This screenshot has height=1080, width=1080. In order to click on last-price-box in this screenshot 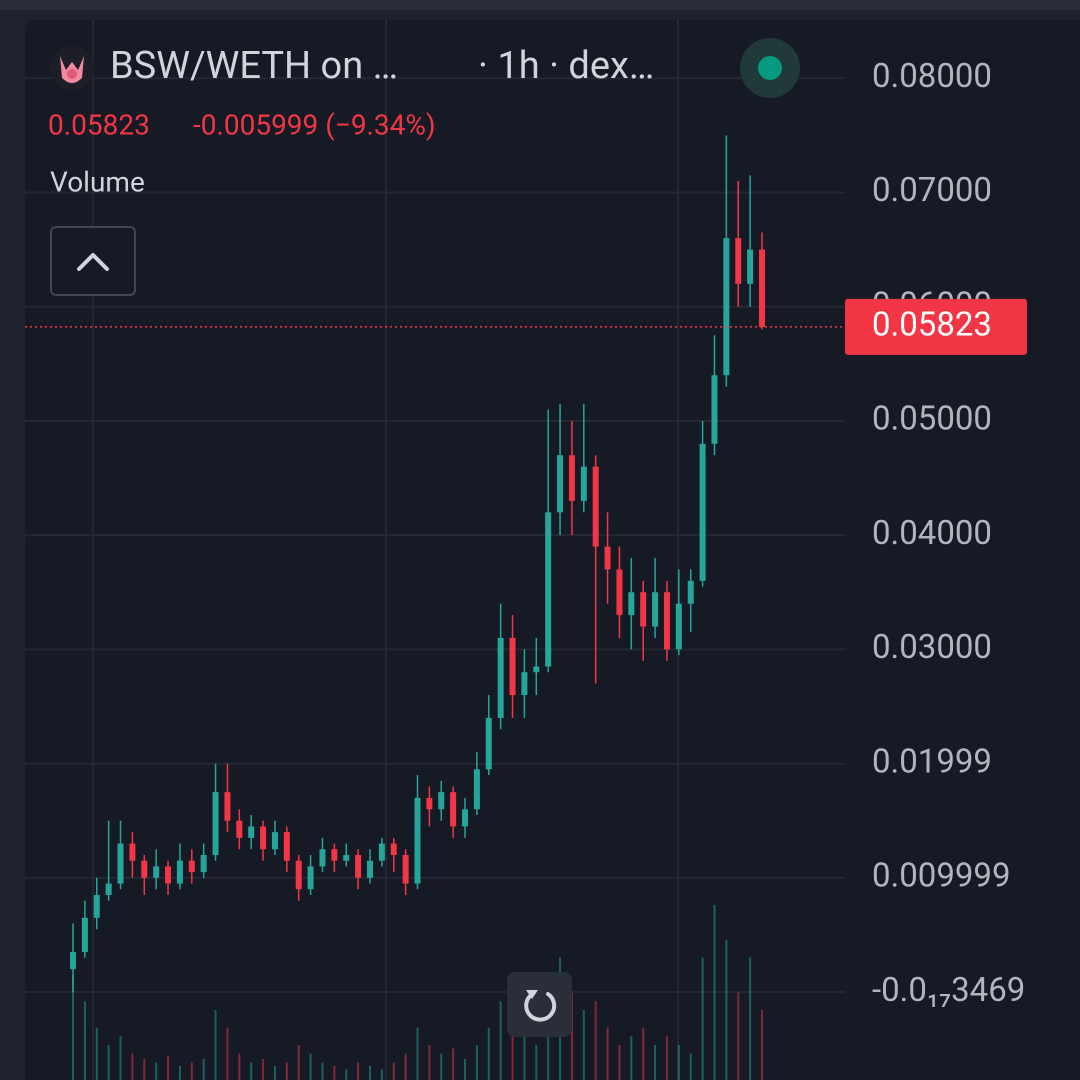, I will do `click(936, 326)`.